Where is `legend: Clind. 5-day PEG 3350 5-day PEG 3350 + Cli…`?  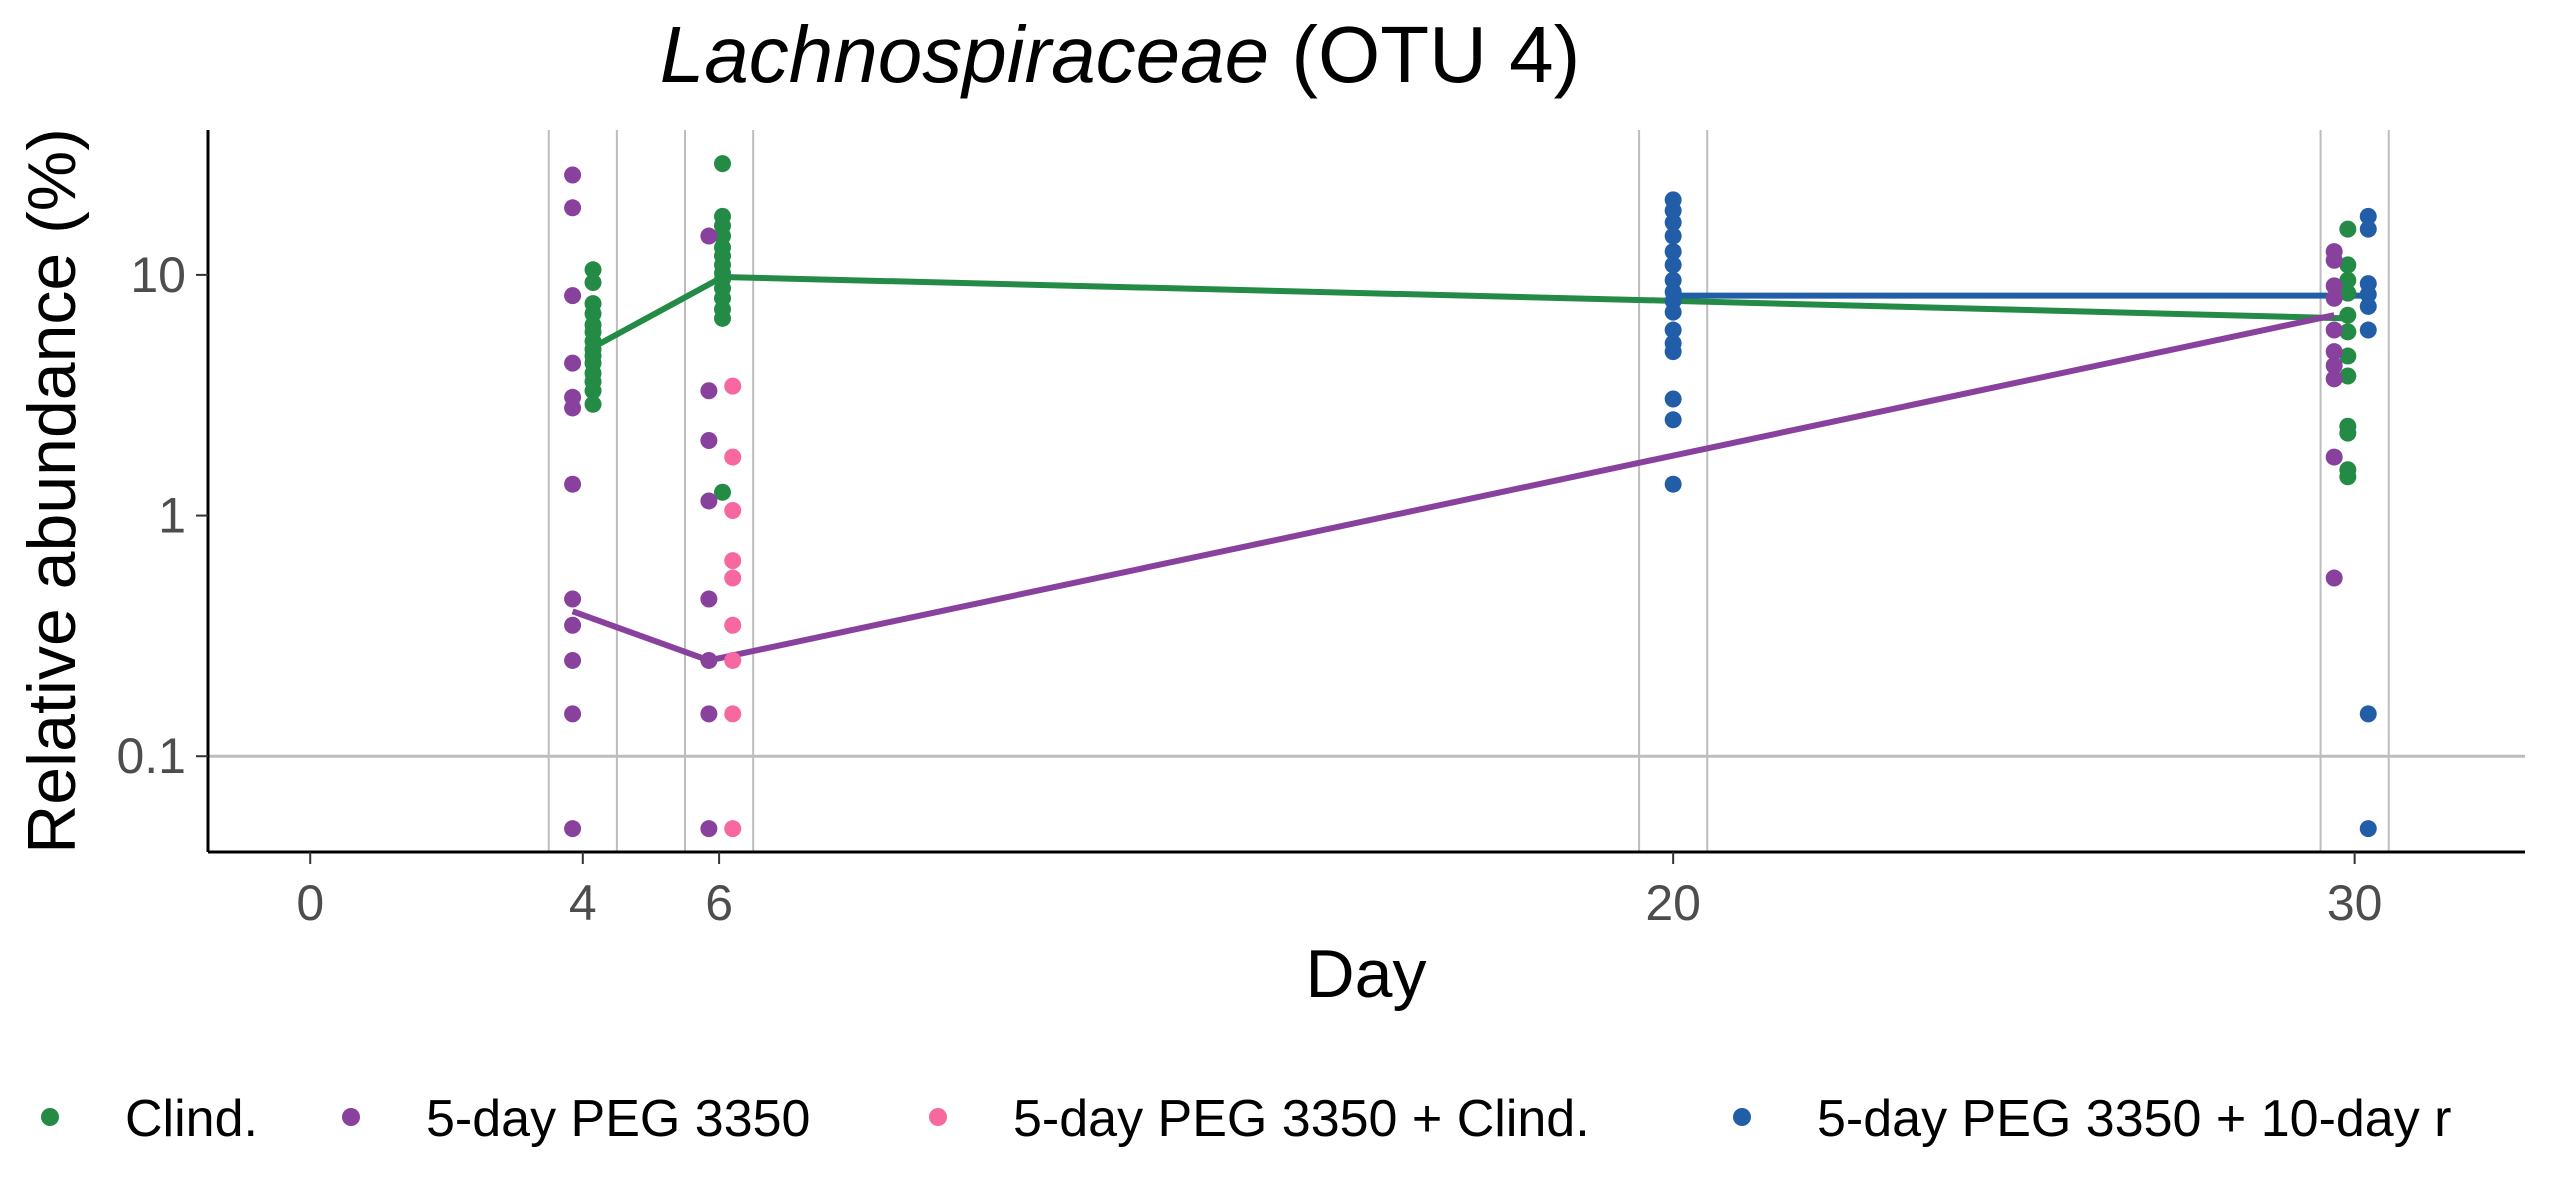
legend: Clind. 5-day PEG 3350 5-day PEG 3350 + Cli… is located at coordinates (1246, 1119).